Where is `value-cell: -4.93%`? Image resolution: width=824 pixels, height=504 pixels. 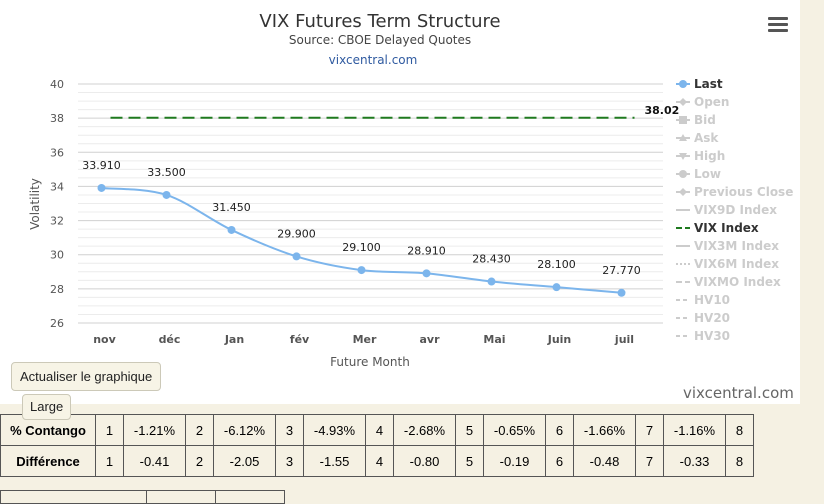 value-cell: -4.93% is located at coordinates (334, 430).